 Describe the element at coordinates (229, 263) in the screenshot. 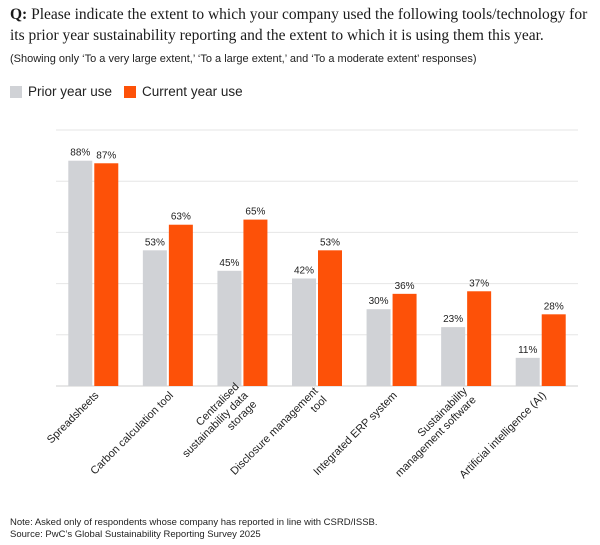

I see `data-label: 45%` at that location.